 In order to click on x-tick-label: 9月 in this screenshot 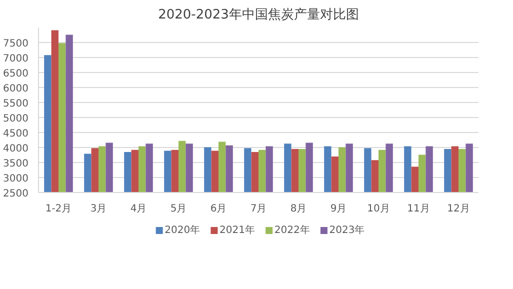, I will do `click(338, 209)`.